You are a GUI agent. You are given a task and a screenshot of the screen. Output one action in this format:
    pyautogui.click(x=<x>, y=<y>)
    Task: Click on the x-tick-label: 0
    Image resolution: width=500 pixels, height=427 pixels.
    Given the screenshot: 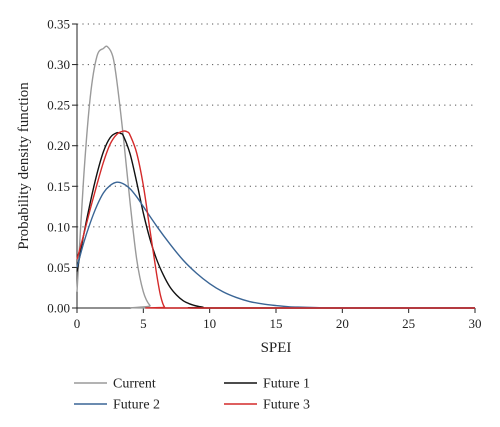 What is the action you would take?
    pyautogui.click(x=77, y=323)
    